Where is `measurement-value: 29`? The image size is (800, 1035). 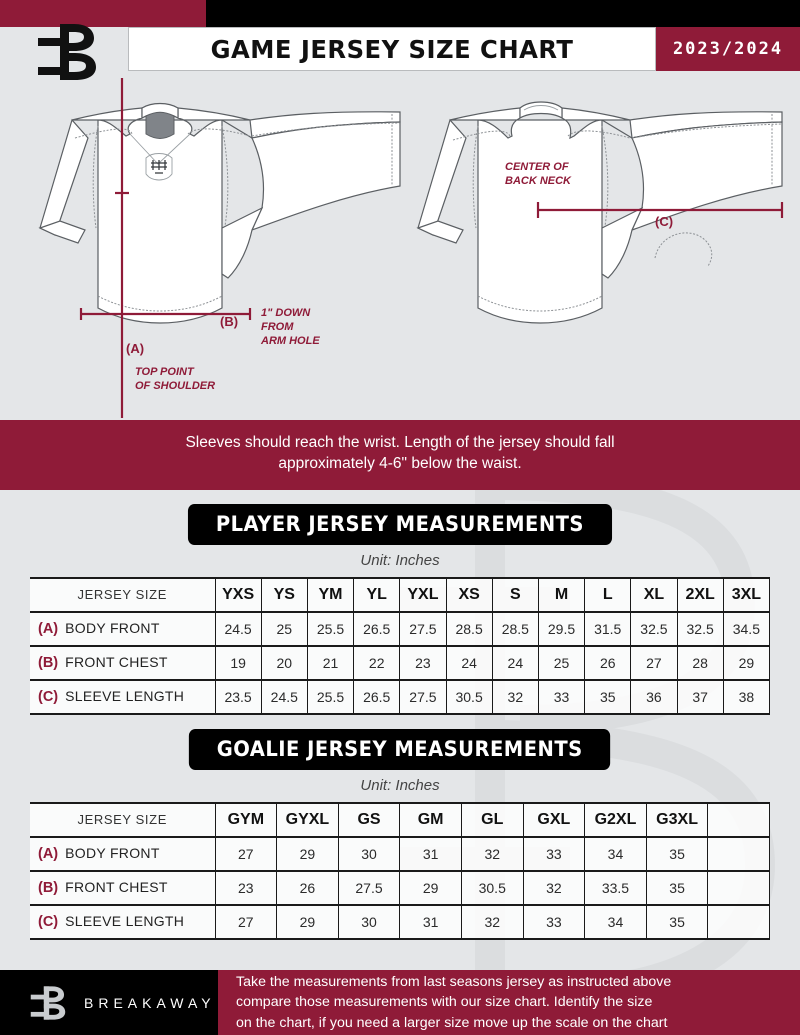 measurement-value: 29 is located at coordinates (746, 662).